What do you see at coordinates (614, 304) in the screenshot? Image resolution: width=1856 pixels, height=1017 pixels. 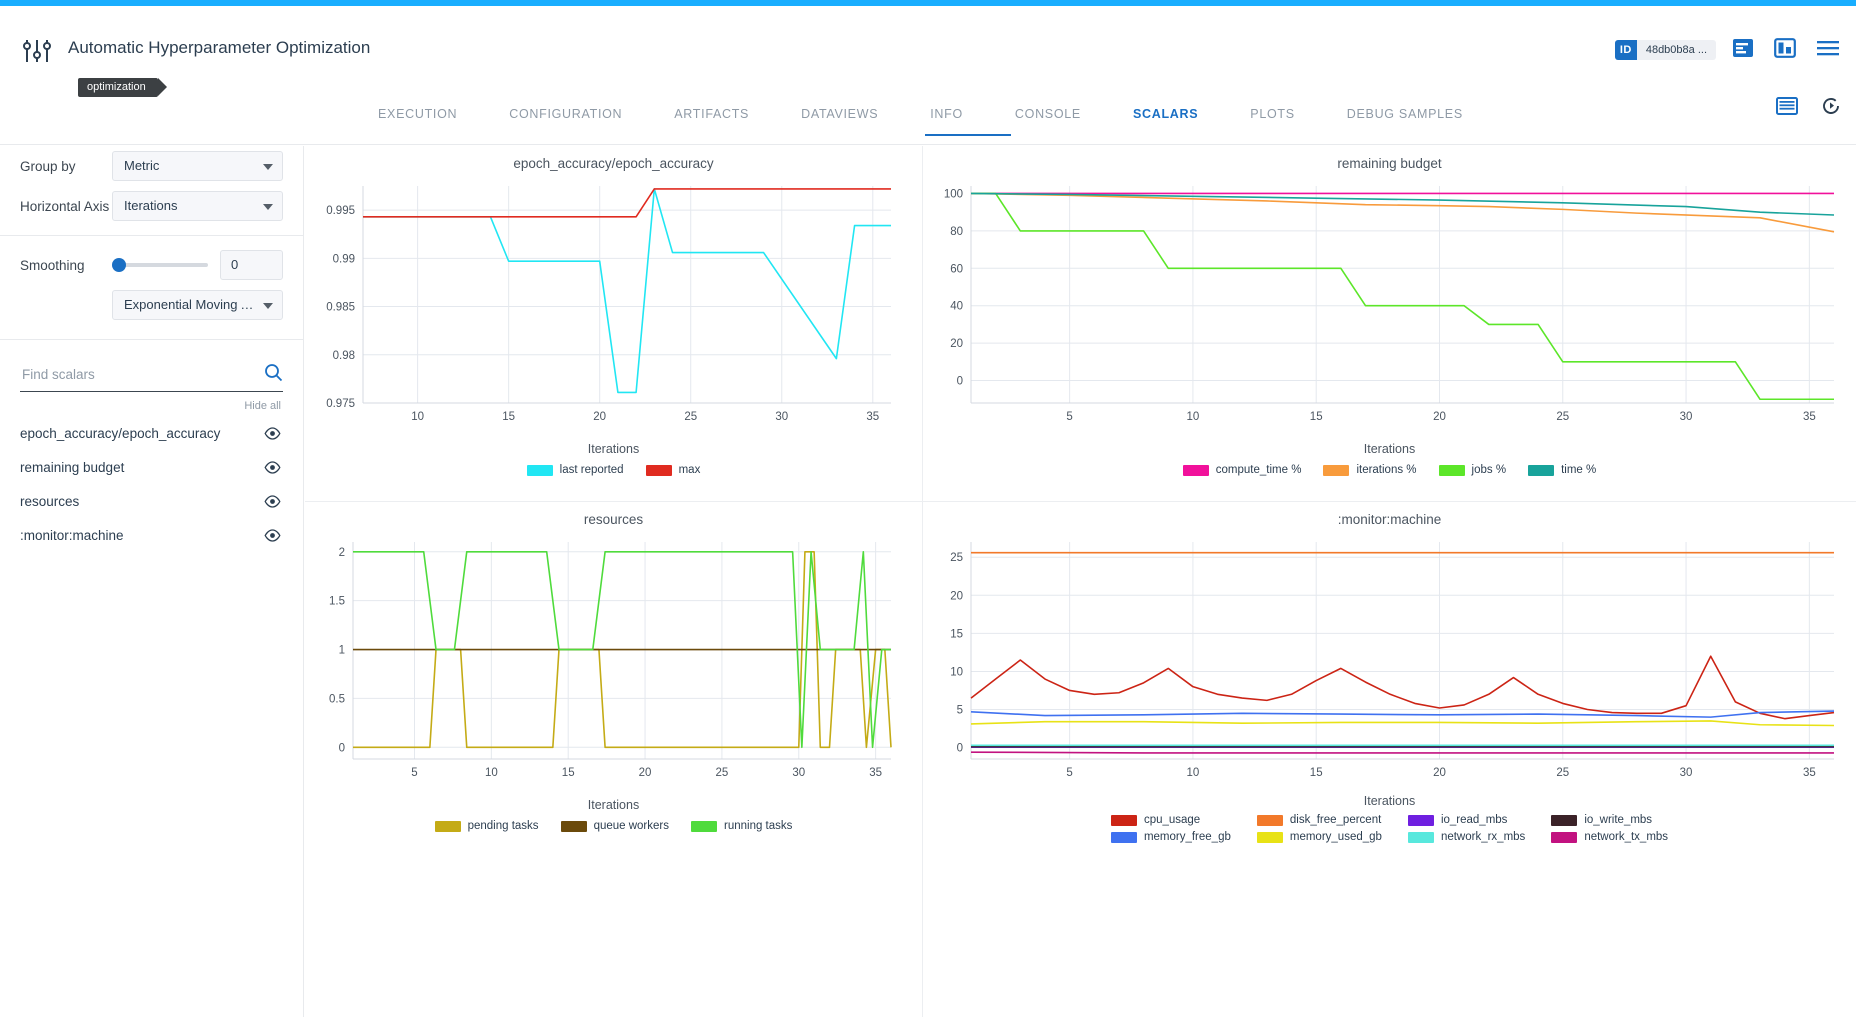 I see `chart-plot-area: 0.975 0.98 0.985 0.99 0.995 10 15 20 25 30 35` at bounding box center [614, 304].